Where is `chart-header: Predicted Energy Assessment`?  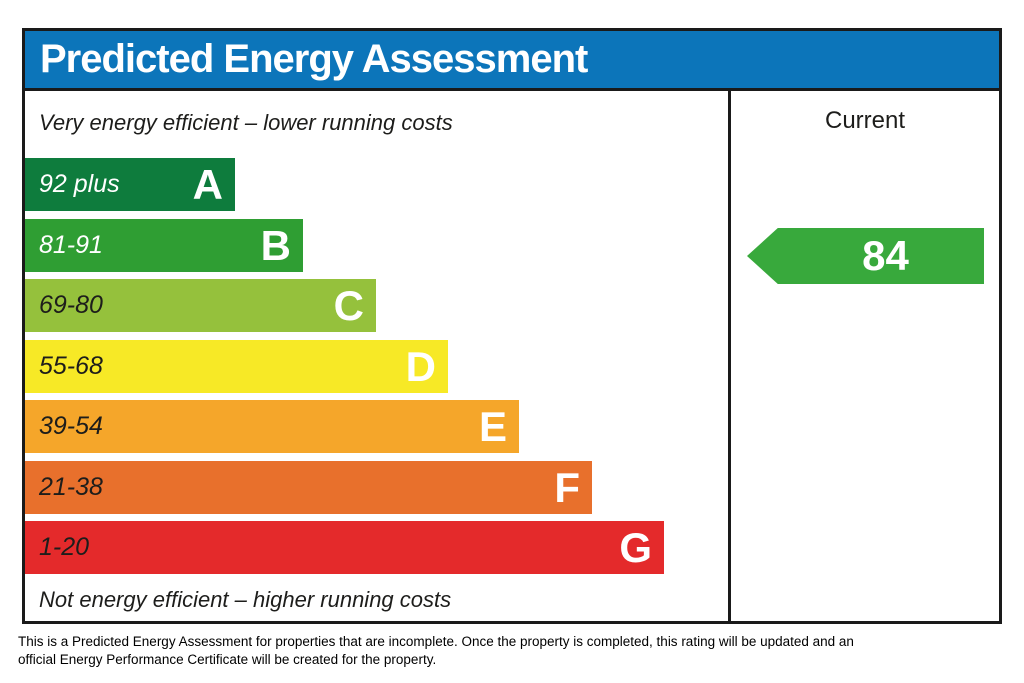
chart-header: Predicted Energy Assessment is located at coordinates (512, 61).